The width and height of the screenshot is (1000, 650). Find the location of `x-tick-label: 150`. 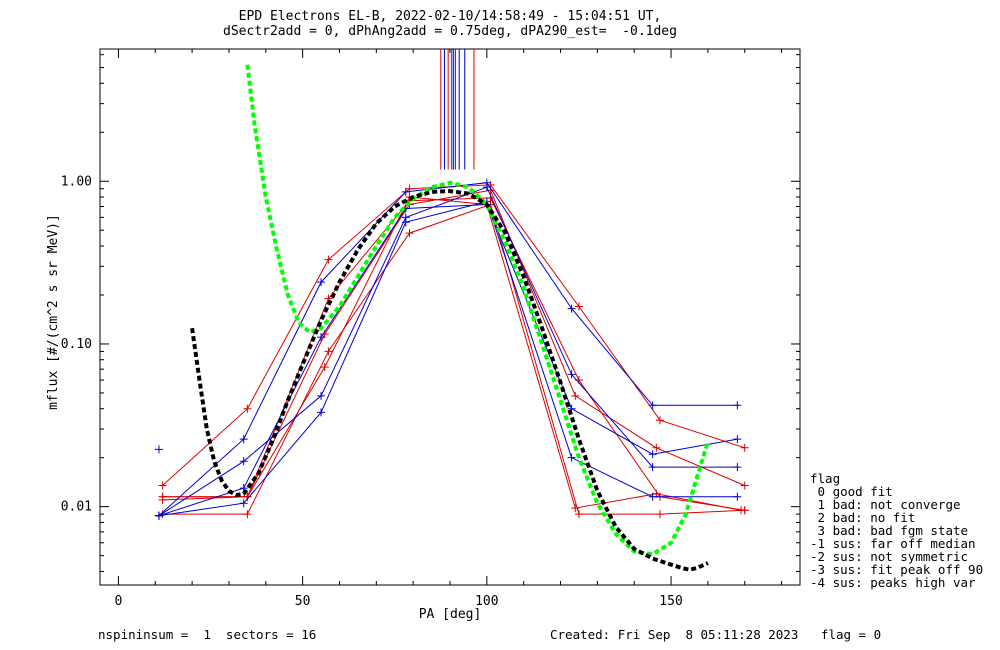

x-tick-label: 150 is located at coordinates (670, 601).